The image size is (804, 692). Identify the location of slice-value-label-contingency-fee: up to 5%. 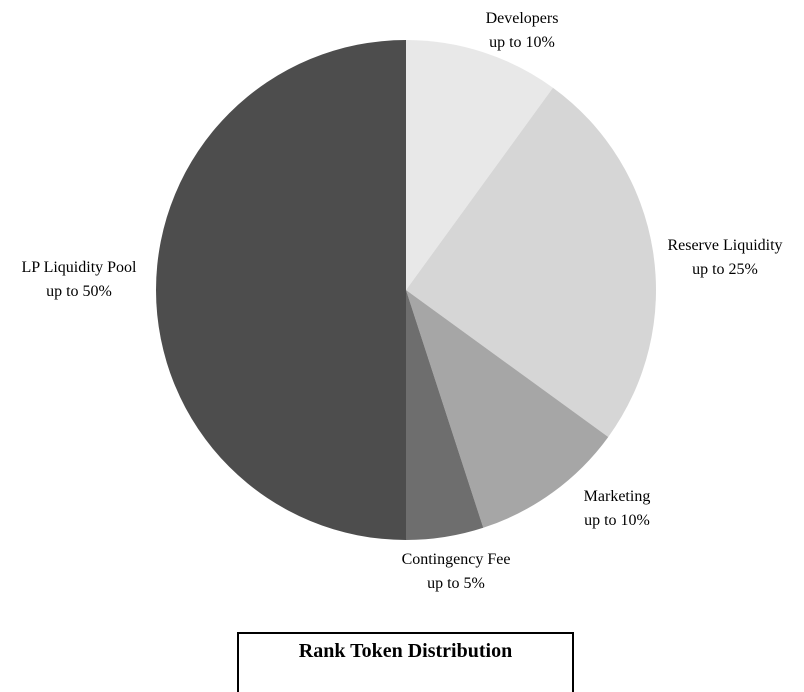
(456, 583).